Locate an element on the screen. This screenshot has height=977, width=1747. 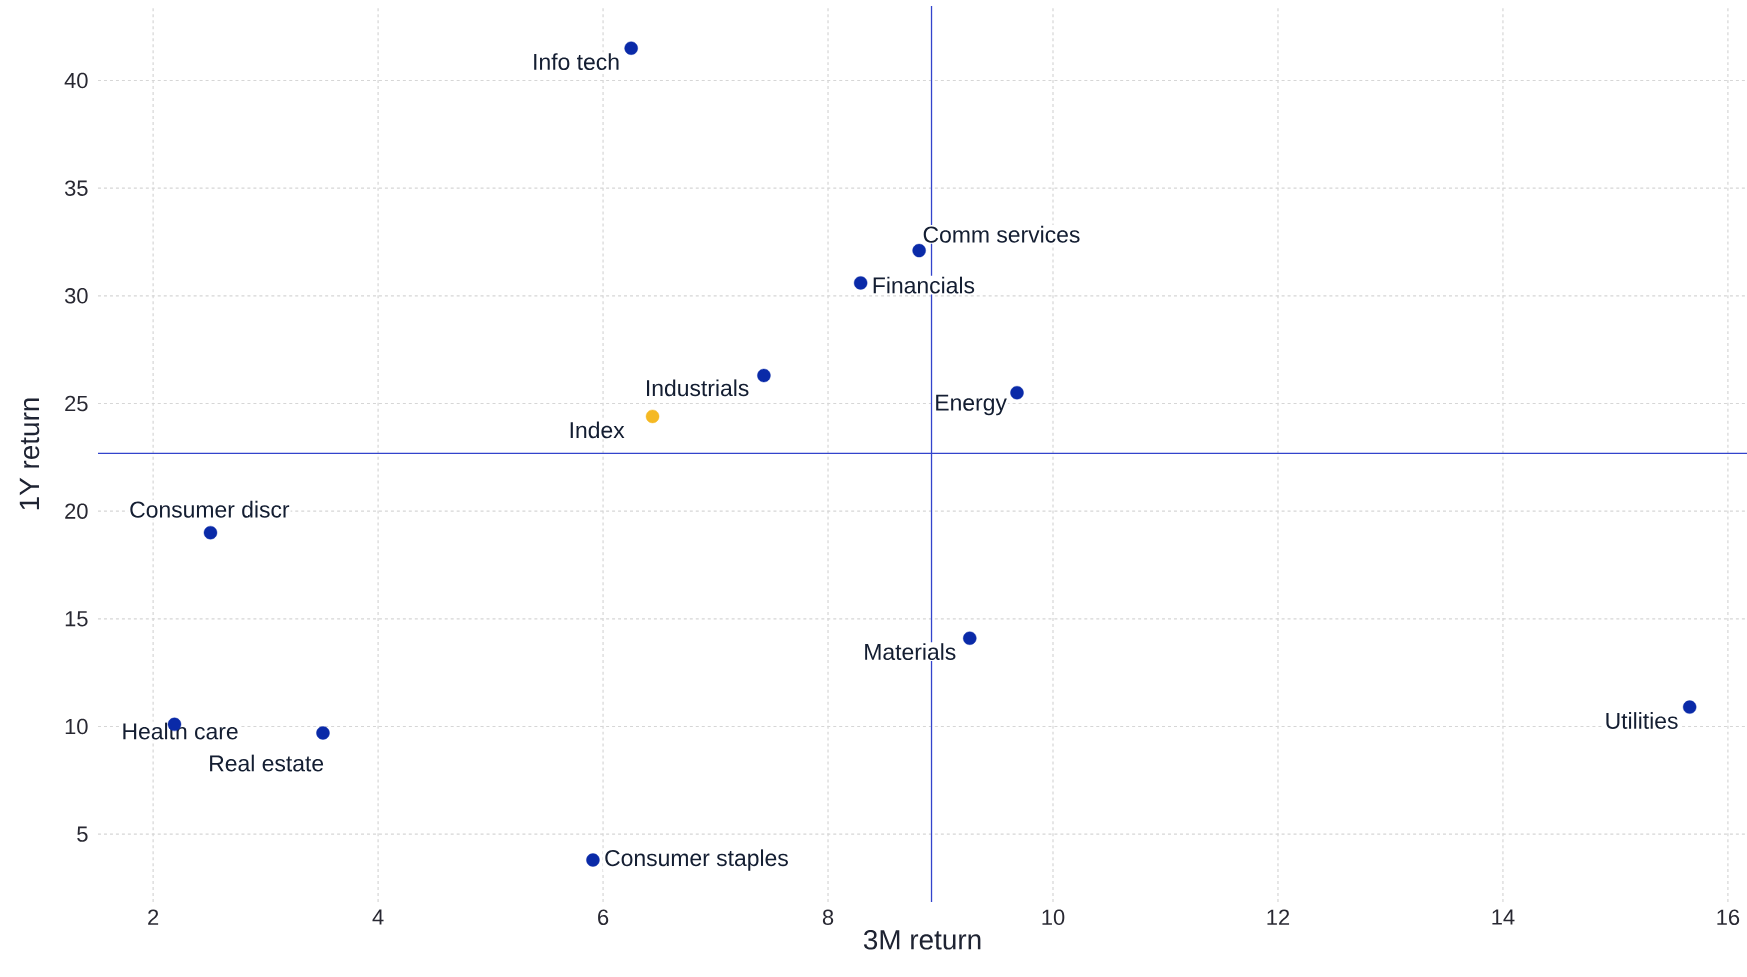
y-tick-label: 40 is located at coordinates (76, 80).